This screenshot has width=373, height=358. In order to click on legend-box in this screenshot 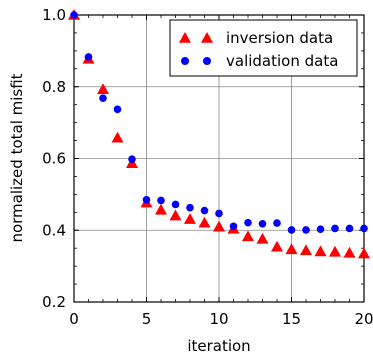, I will do `click(263, 48)`.